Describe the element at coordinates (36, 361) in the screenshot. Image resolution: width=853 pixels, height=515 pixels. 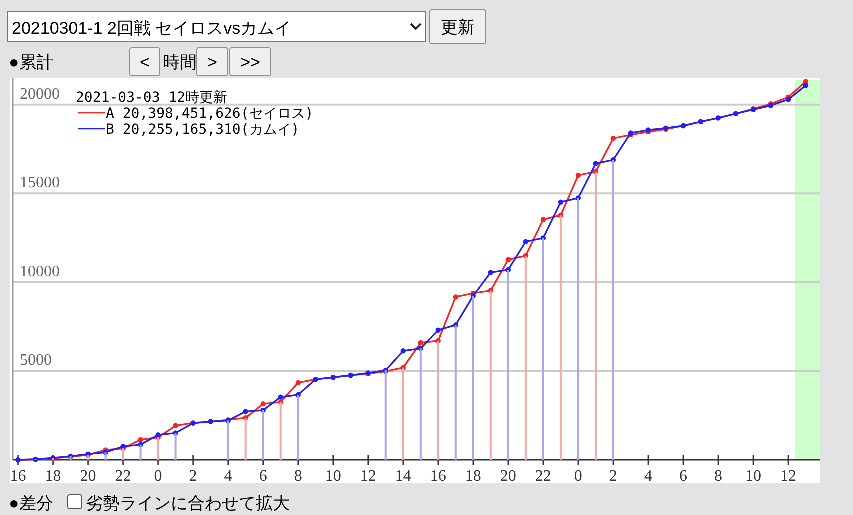
I see `y-tick-label: 5000` at that location.